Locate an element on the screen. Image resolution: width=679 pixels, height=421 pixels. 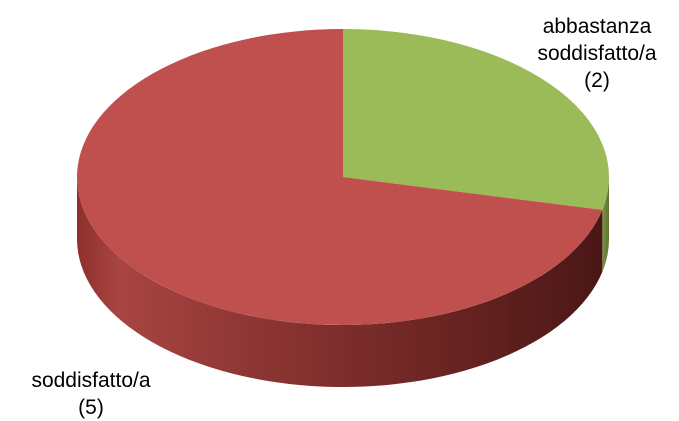
pie-side-abbastanza-soddisfatto-a is located at coordinates (605, 224).